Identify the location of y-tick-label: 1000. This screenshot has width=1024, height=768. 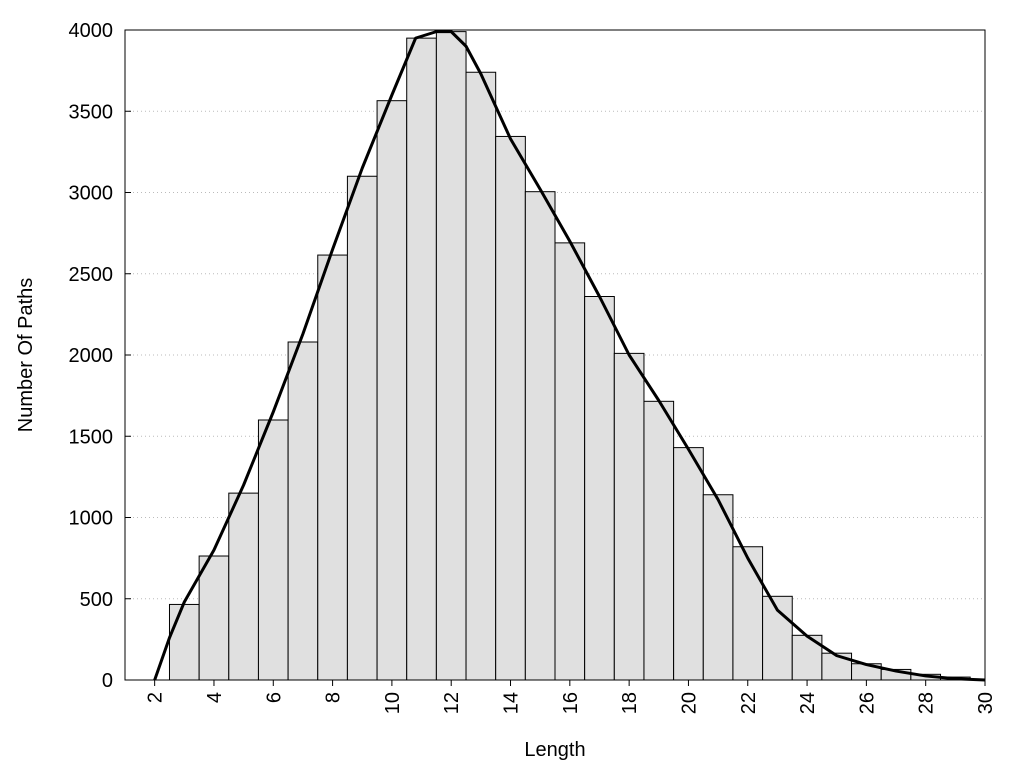
(91, 519).